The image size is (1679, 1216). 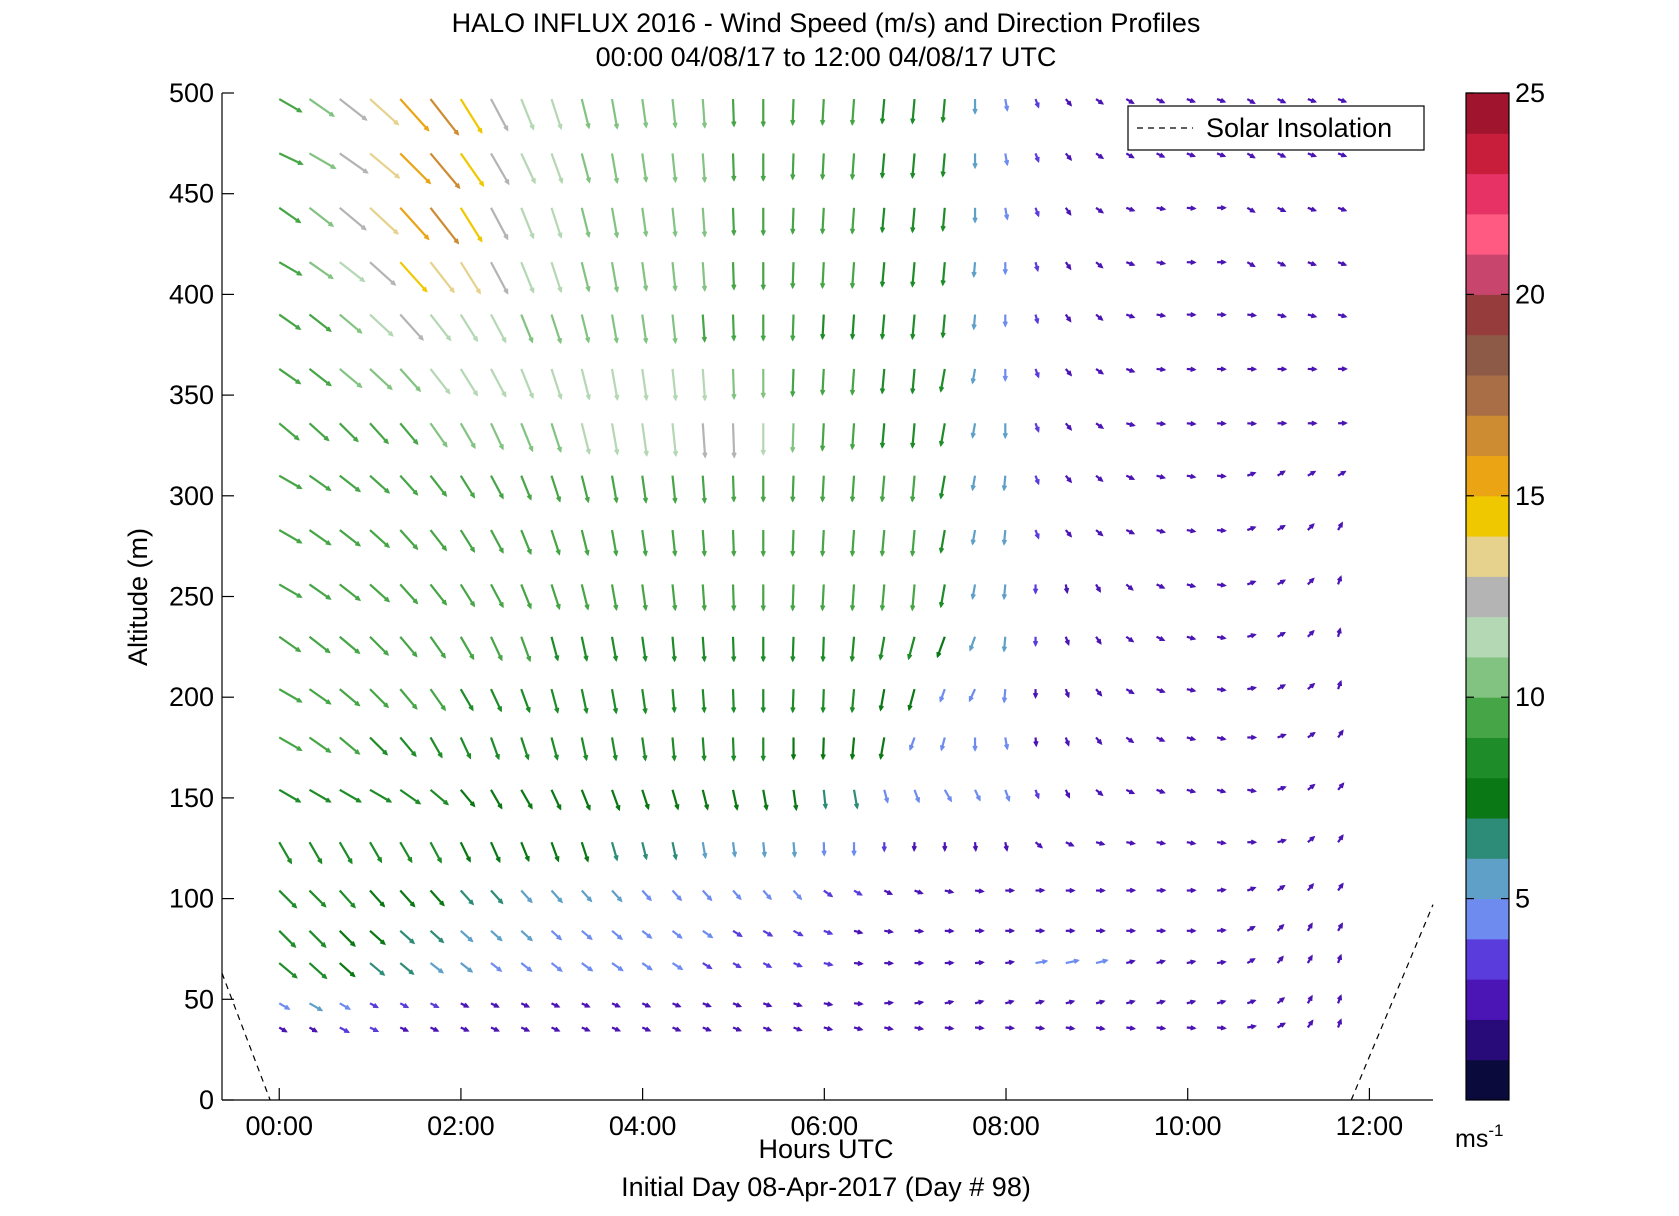 What do you see at coordinates (191, 194) in the screenshot?
I see `y-tick-label: 450` at bounding box center [191, 194].